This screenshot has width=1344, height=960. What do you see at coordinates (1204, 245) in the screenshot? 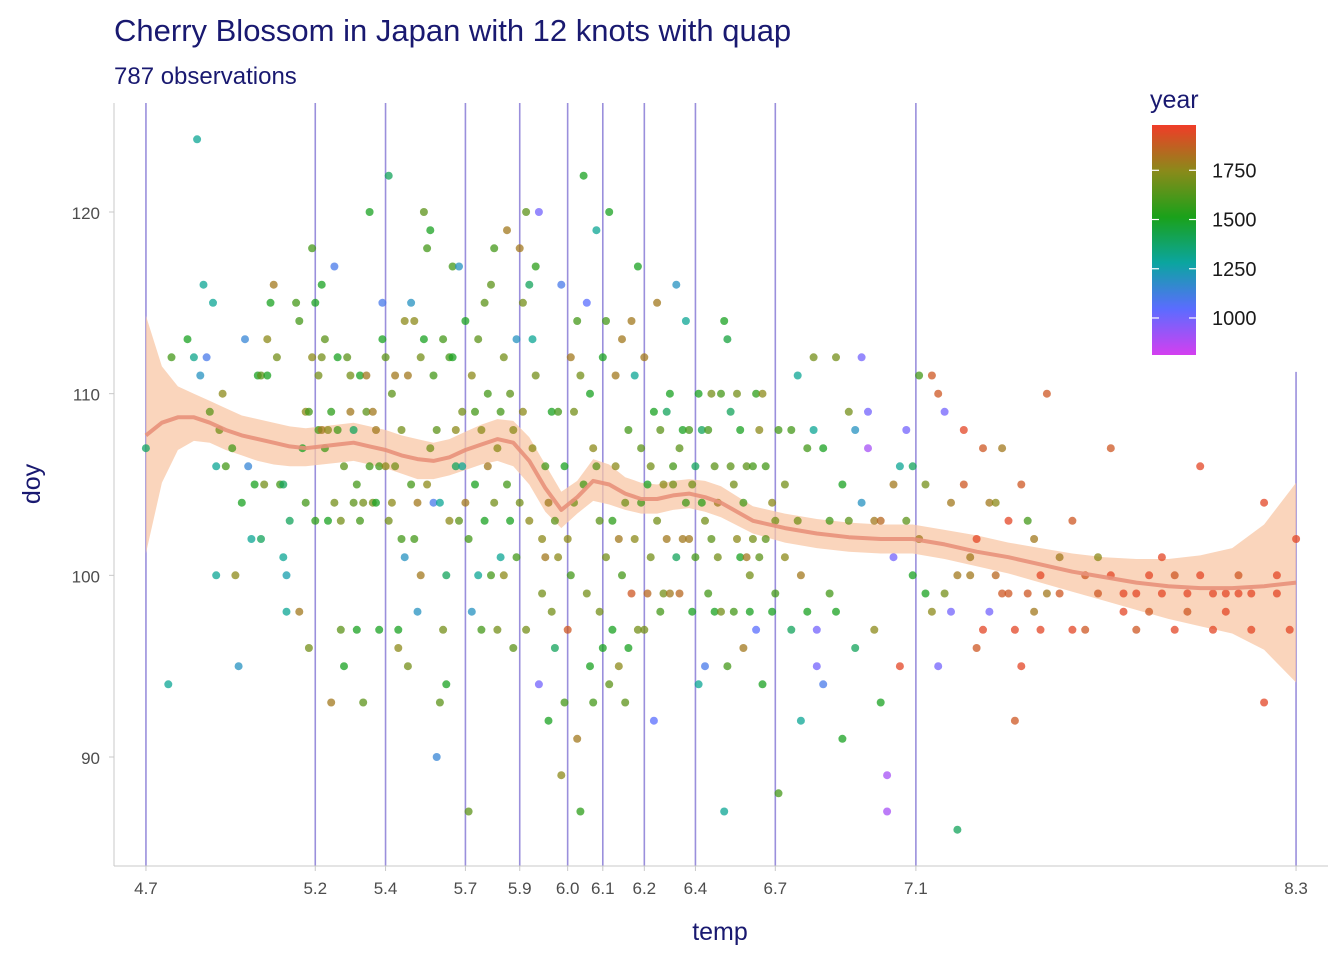
I see `legend-ticks: 1750 1500 1250 1000` at bounding box center [1204, 245].